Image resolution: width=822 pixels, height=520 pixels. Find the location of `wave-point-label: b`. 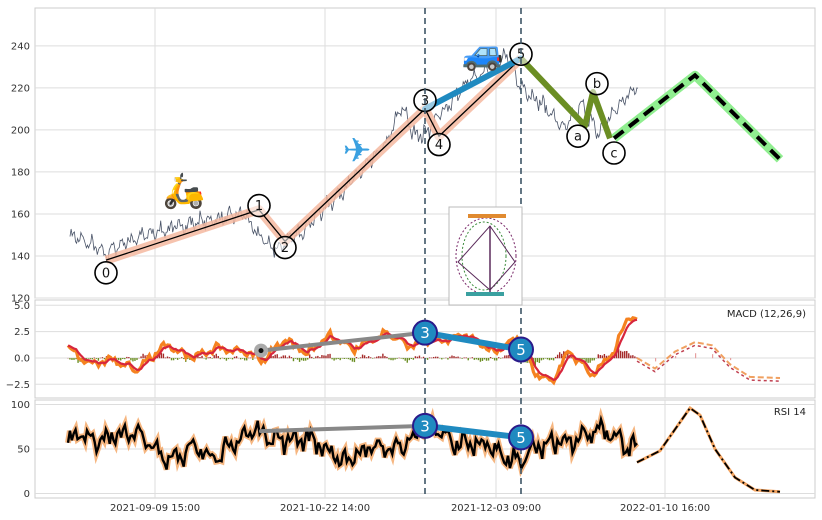

wave-point-label: b is located at coordinates (597, 84).